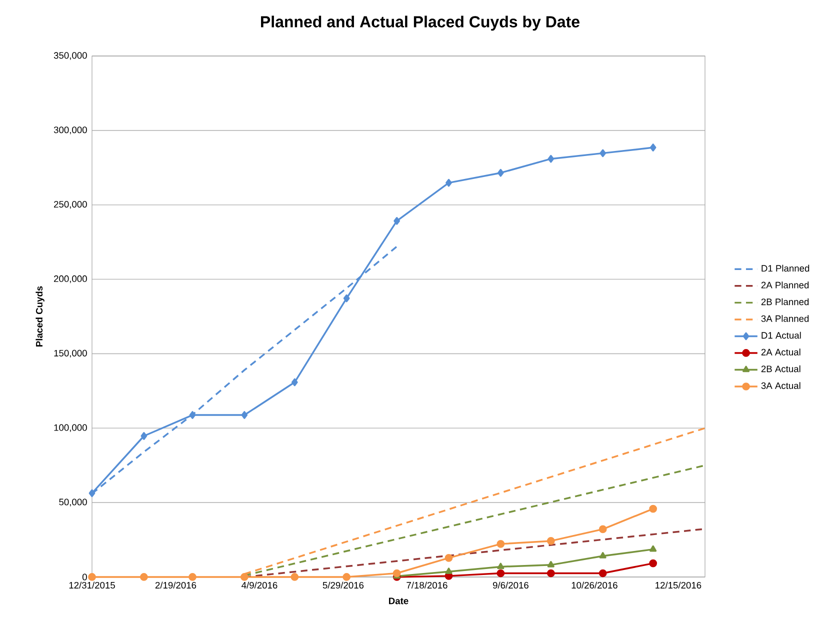 The image size is (840, 627). Describe the element at coordinates (70, 130) in the screenshot. I see `y-tick-label: 300,000` at that location.